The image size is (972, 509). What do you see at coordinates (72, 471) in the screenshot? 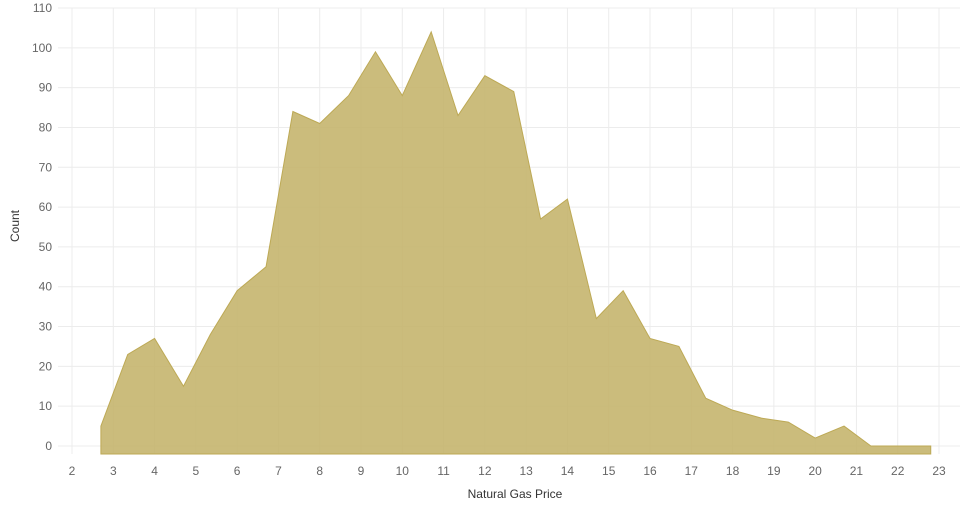
I see `x-tick-label: 2` at bounding box center [72, 471].